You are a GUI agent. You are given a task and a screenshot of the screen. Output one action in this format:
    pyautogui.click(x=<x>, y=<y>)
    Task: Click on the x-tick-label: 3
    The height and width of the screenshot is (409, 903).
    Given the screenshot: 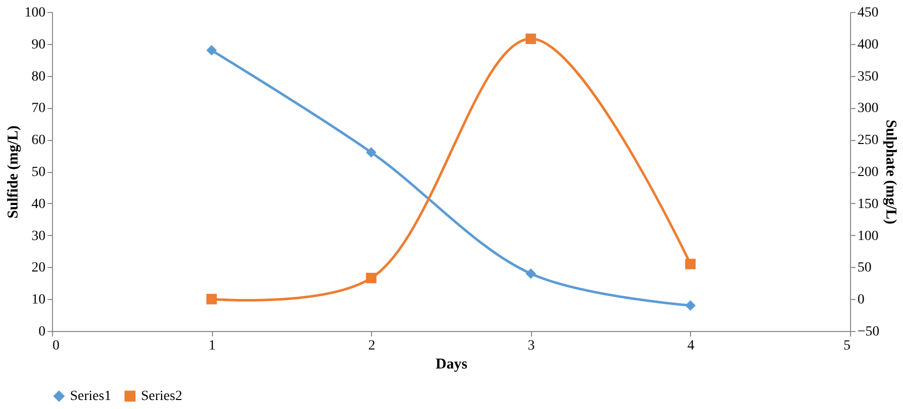 What is the action you would take?
    pyautogui.click(x=531, y=346)
    